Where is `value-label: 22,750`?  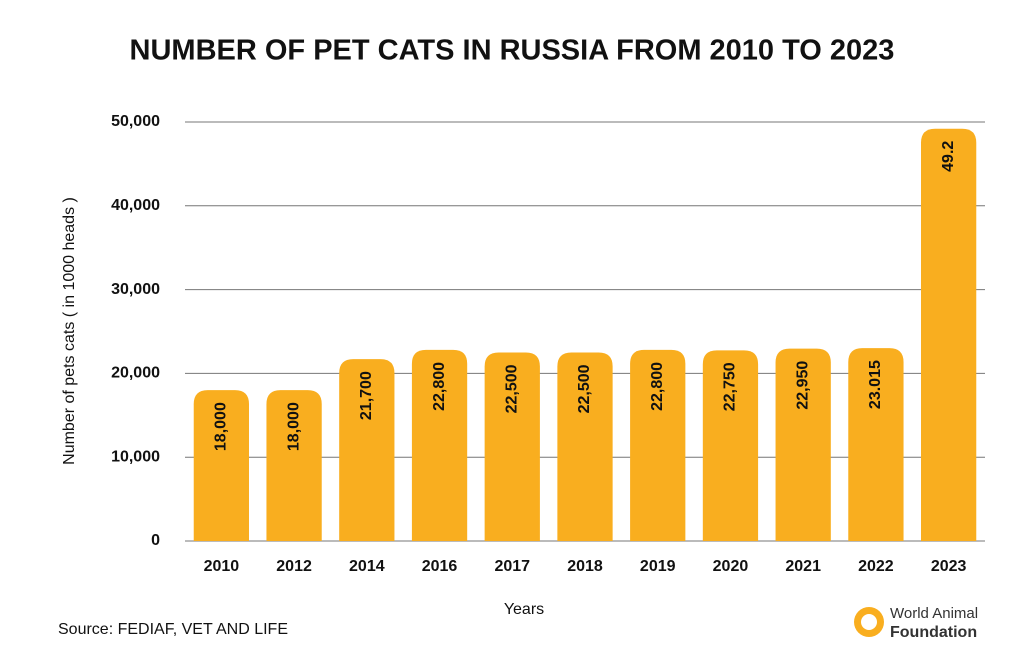 value-label: 22,750 is located at coordinates (730, 386).